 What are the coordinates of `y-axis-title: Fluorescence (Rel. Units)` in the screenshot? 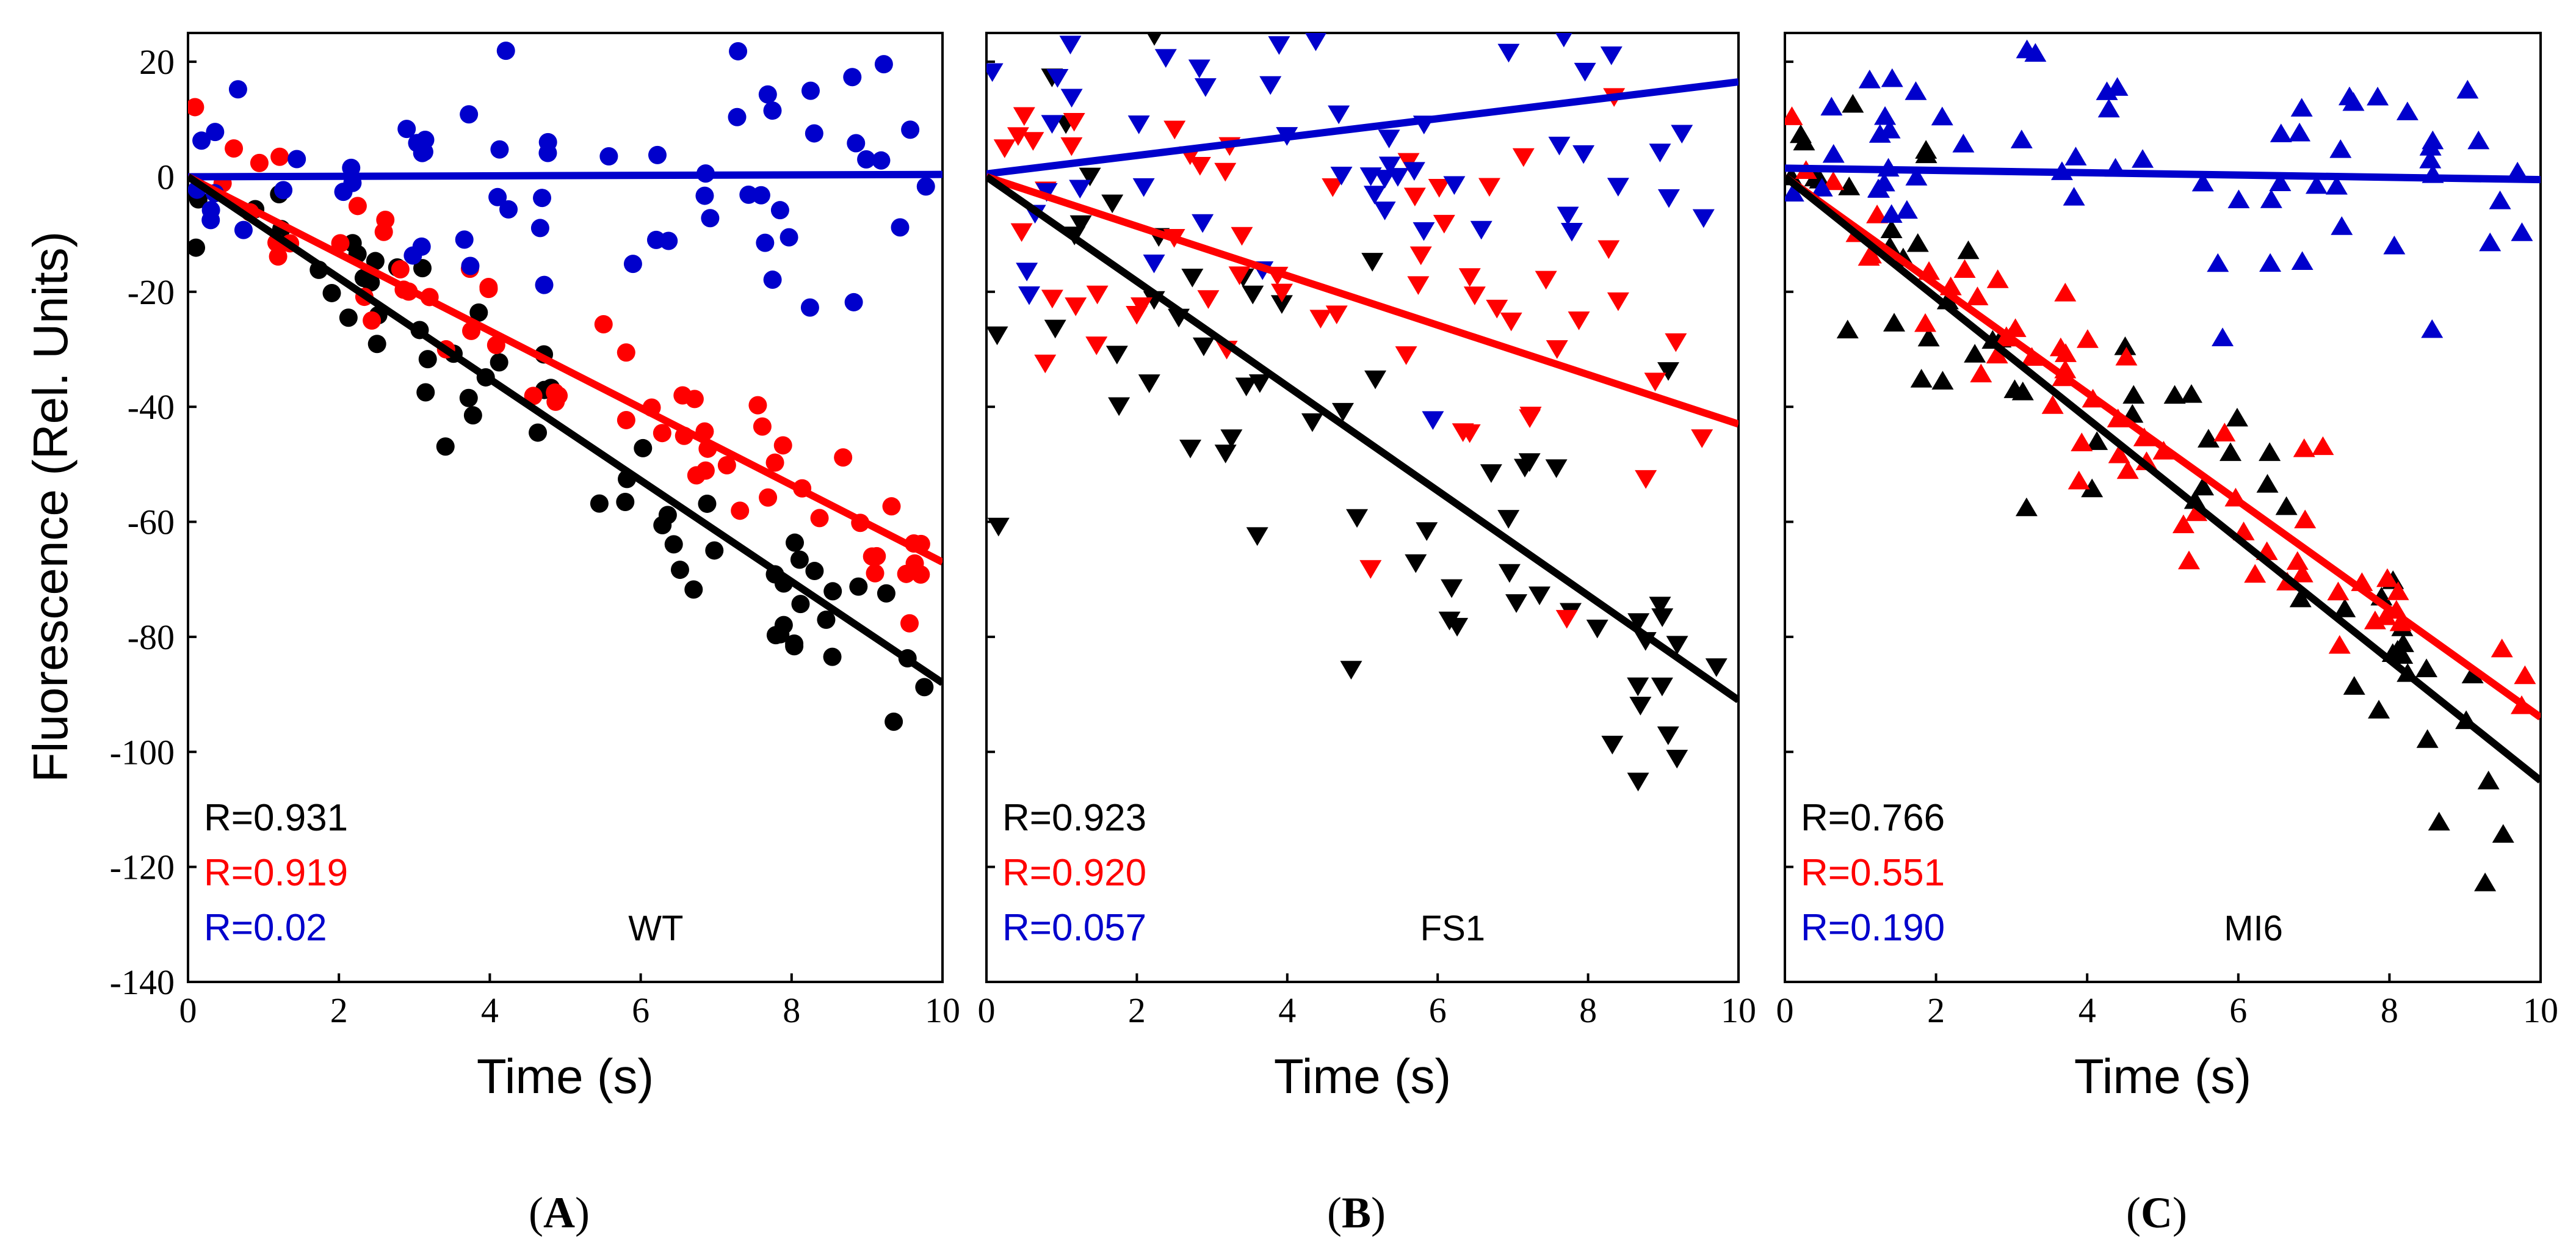 It's located at (50, 507).